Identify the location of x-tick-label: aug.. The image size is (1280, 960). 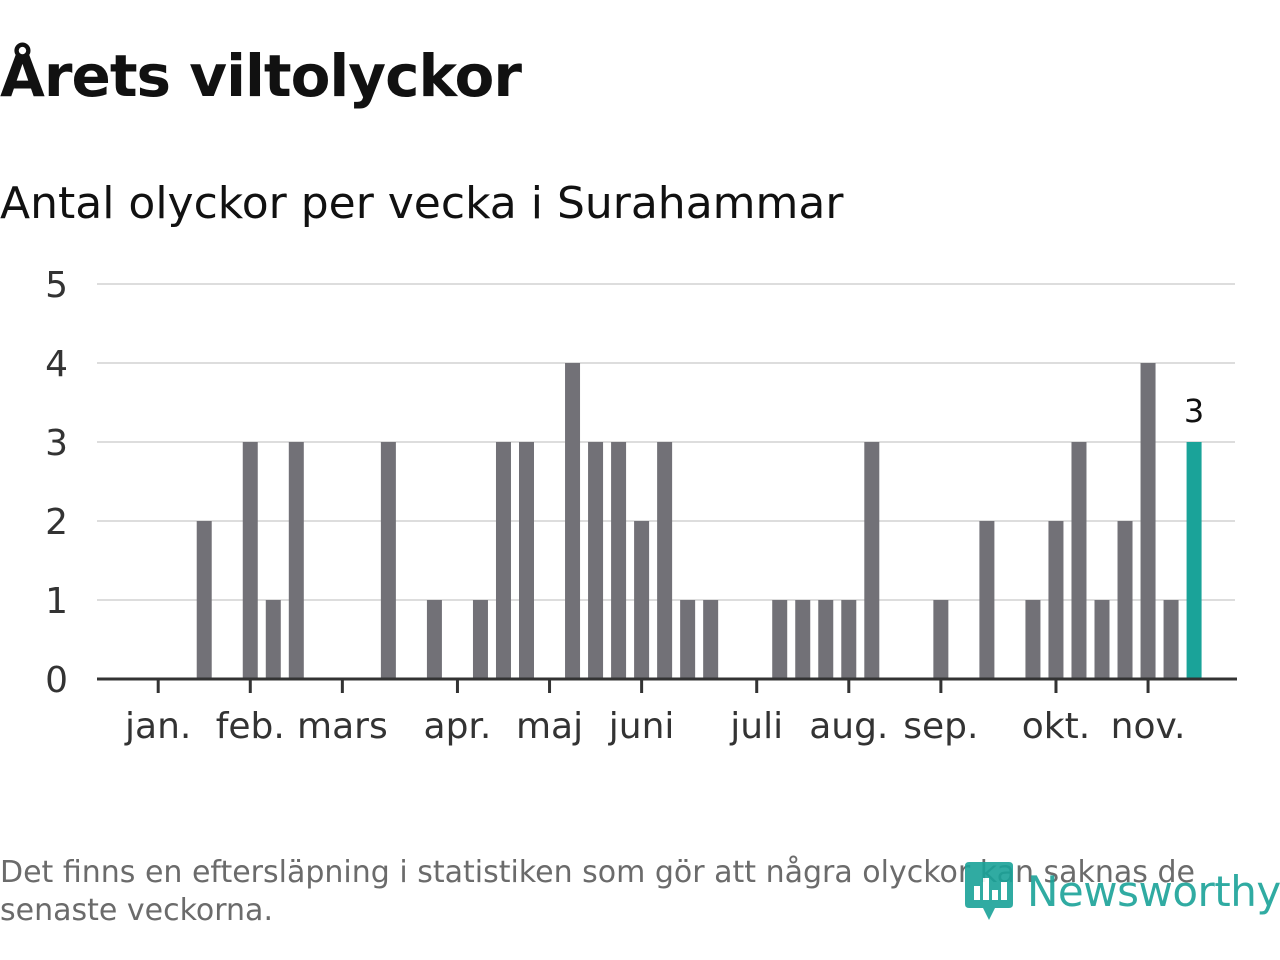
(848, 726).